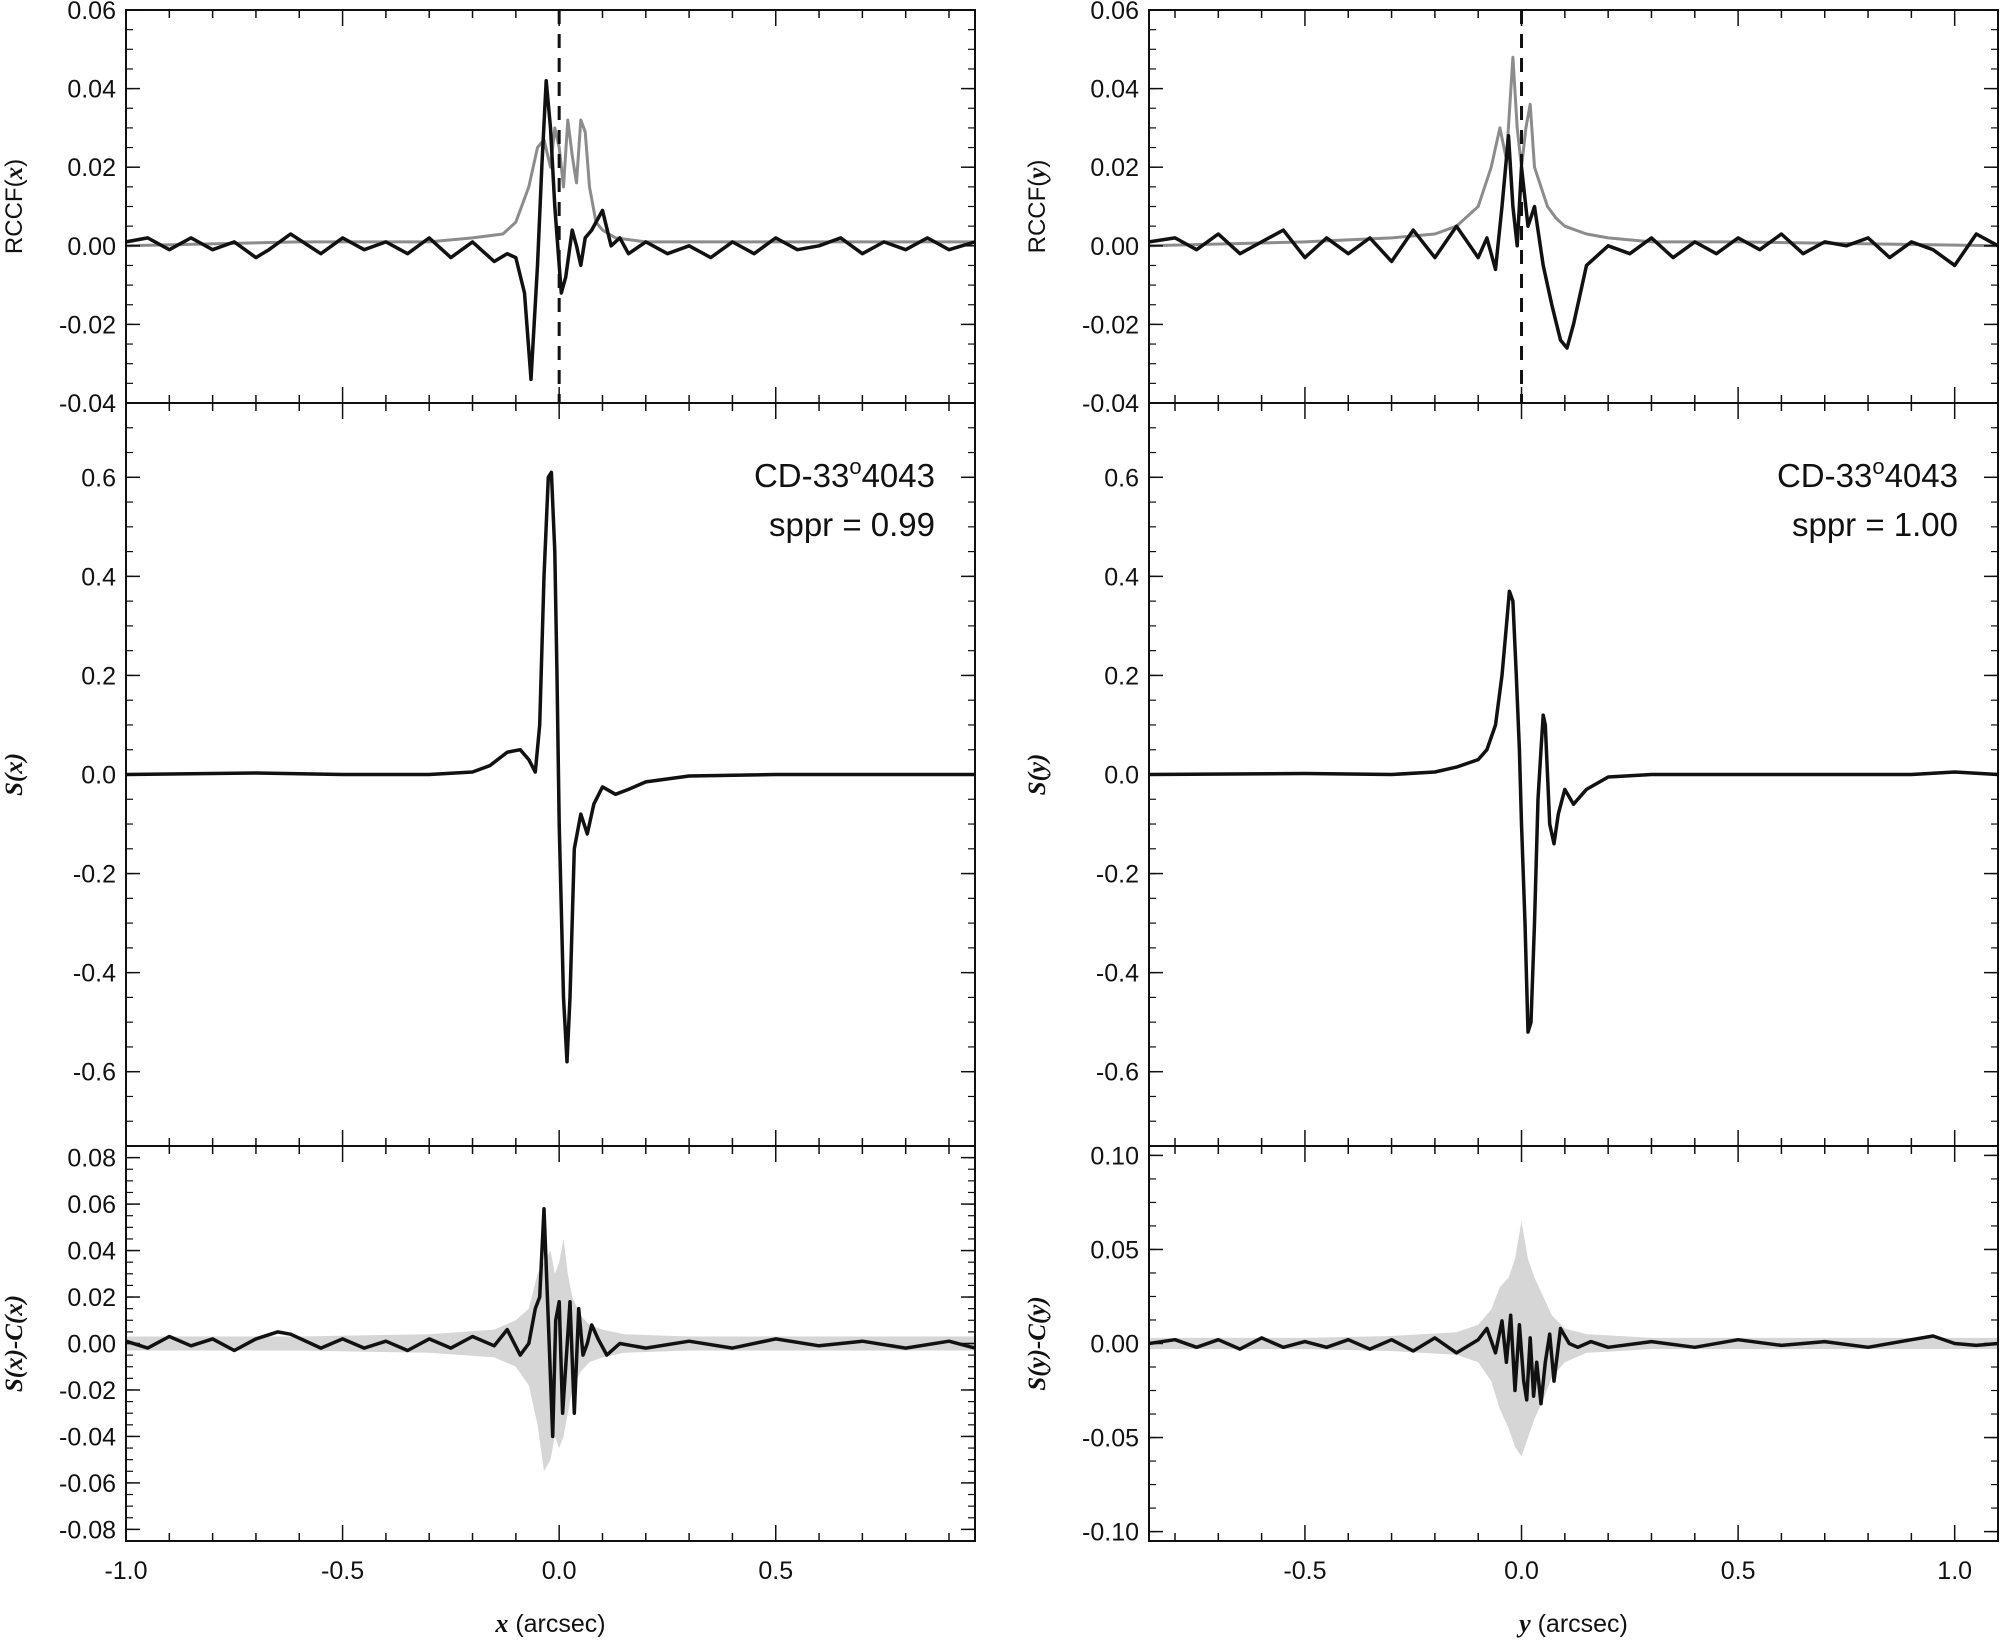 The image size is (2006, 1646). I want to click on y-tick-label: -0.05, so click(1110, 1439).